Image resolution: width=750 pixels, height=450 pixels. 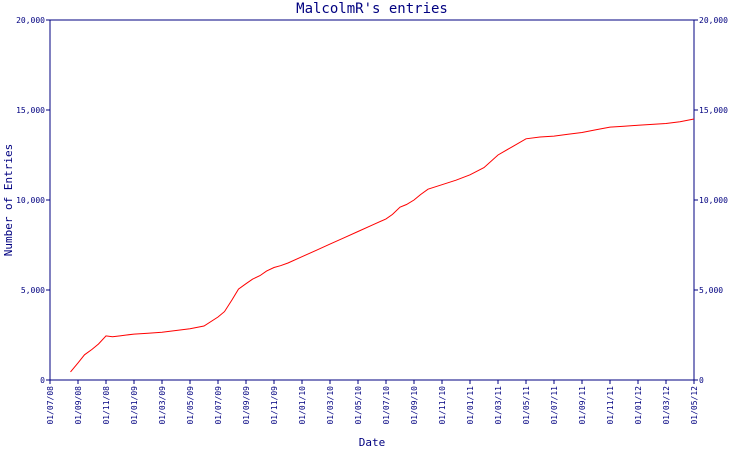 I want to click on y-tick-label-right: 5,000, so click(x=711, y=290).